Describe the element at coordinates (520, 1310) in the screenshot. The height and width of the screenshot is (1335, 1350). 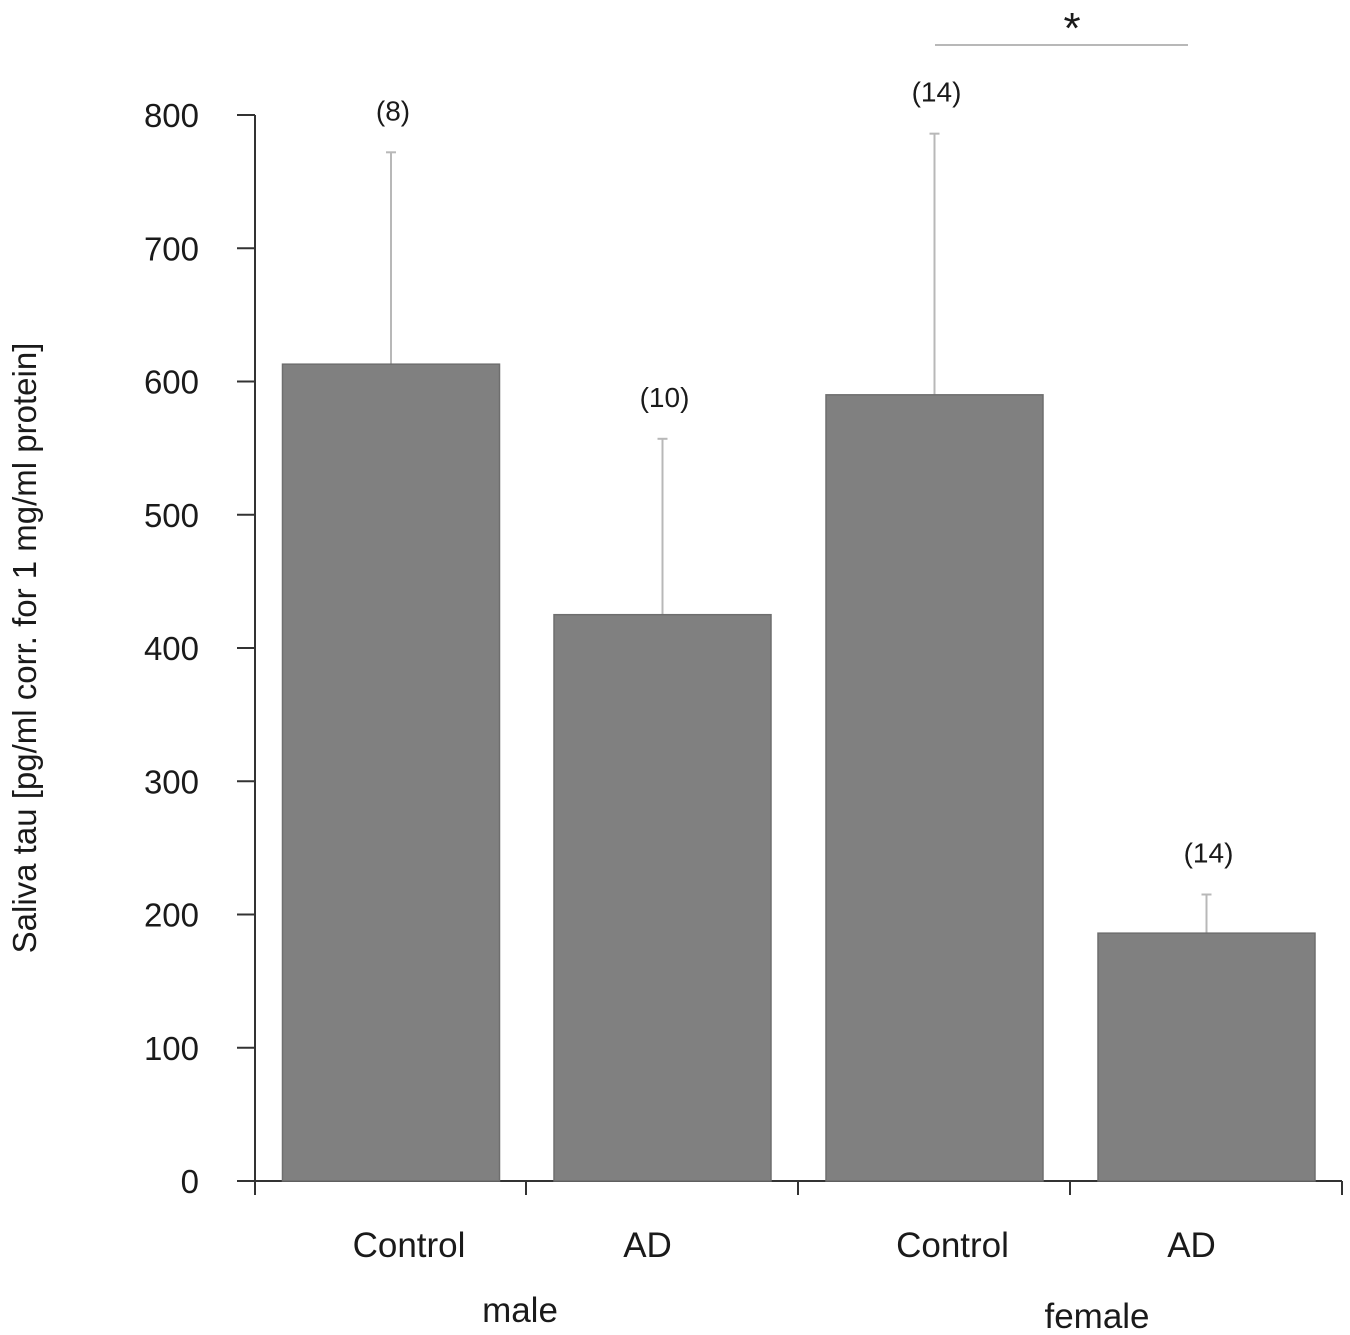
I see `group-label: male` at that location.